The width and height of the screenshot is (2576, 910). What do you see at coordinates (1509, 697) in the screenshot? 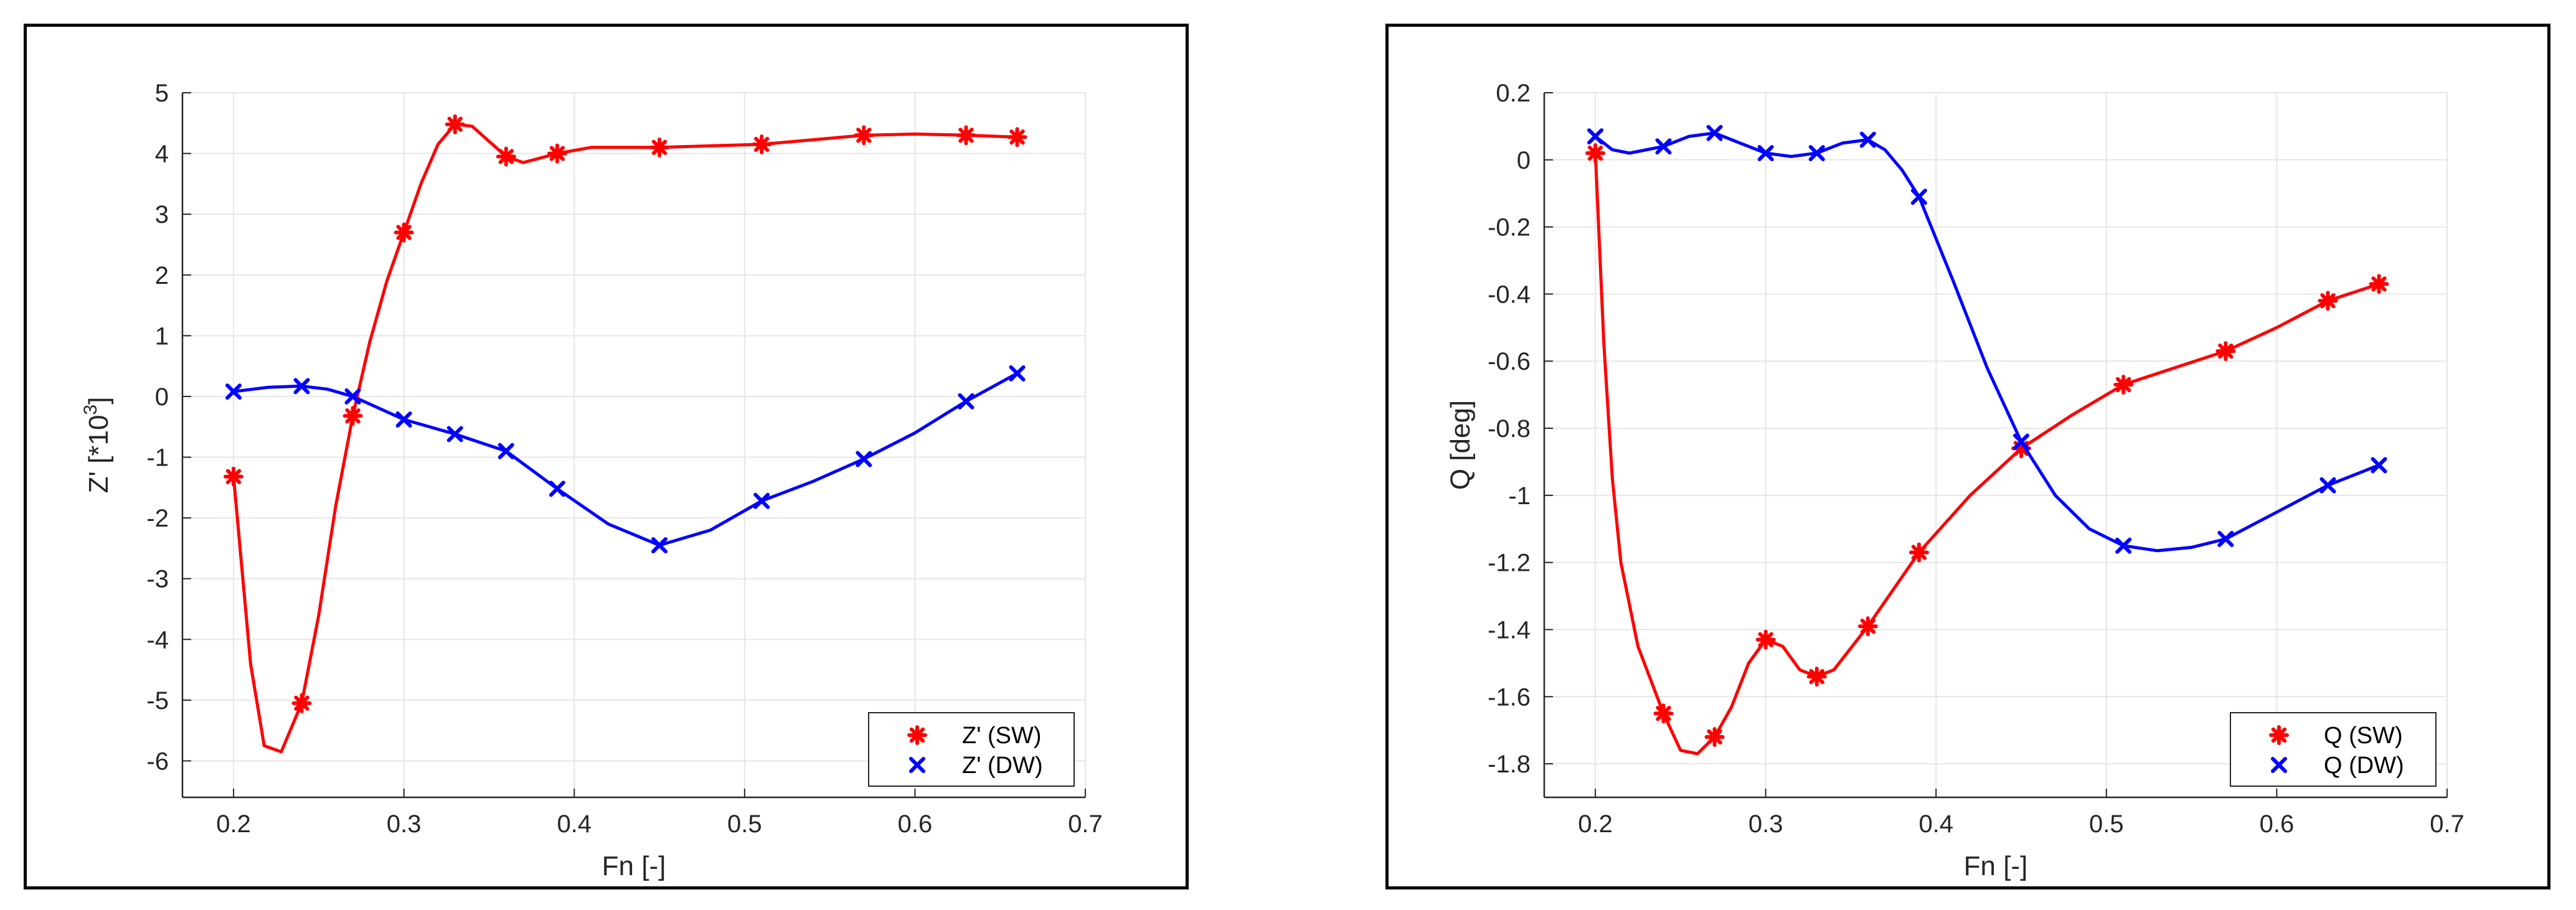
I see `y-tick-label: -1.6` at bounding box center [1509, 697].